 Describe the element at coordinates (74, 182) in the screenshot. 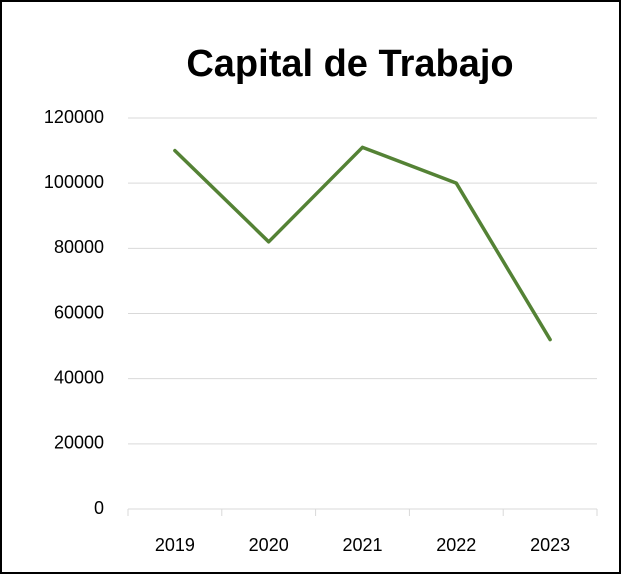

I see `y-tick-label: 100000` at that location.